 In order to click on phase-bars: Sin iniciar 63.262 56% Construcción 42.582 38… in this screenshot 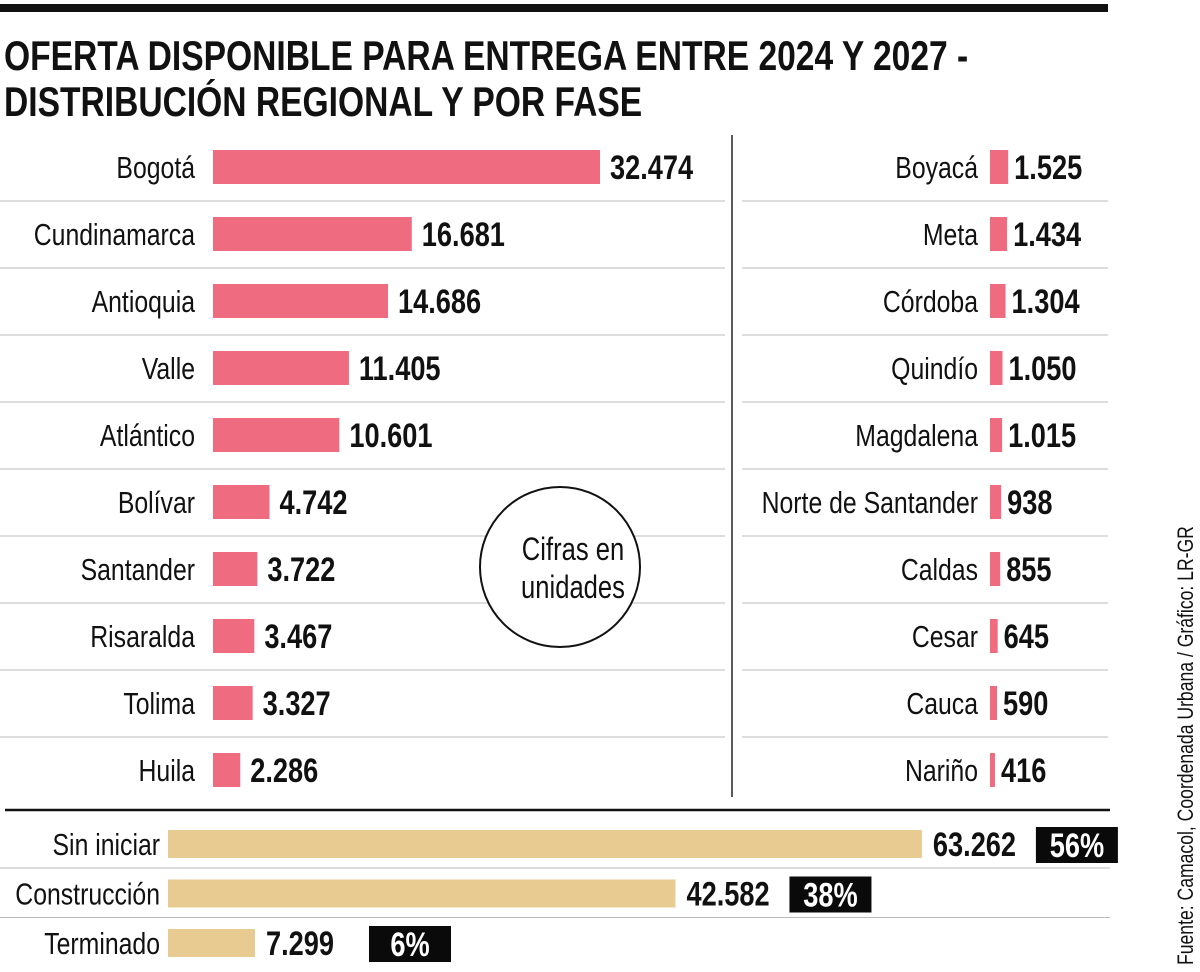, I will do `click(559, 894)`.